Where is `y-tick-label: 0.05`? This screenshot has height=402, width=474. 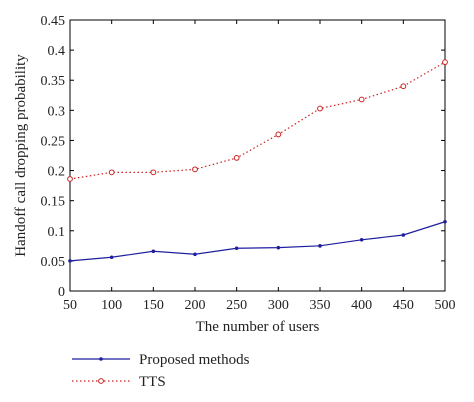 y-tick-label: 0.05 is located at coordinates (53, 262).